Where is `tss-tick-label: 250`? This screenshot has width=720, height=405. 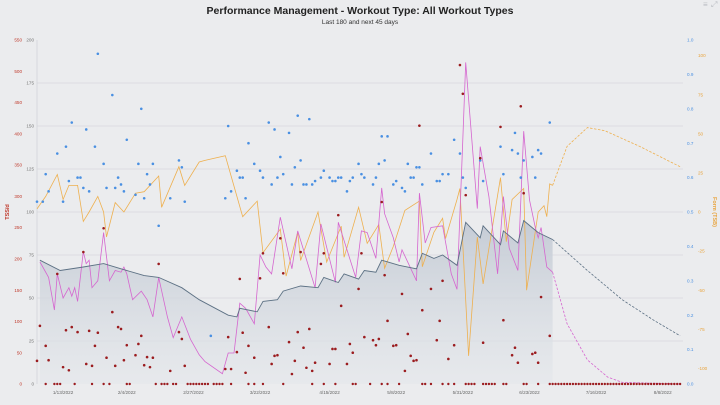
tss-tick-label: 250 is located at coordinates (18, 227).